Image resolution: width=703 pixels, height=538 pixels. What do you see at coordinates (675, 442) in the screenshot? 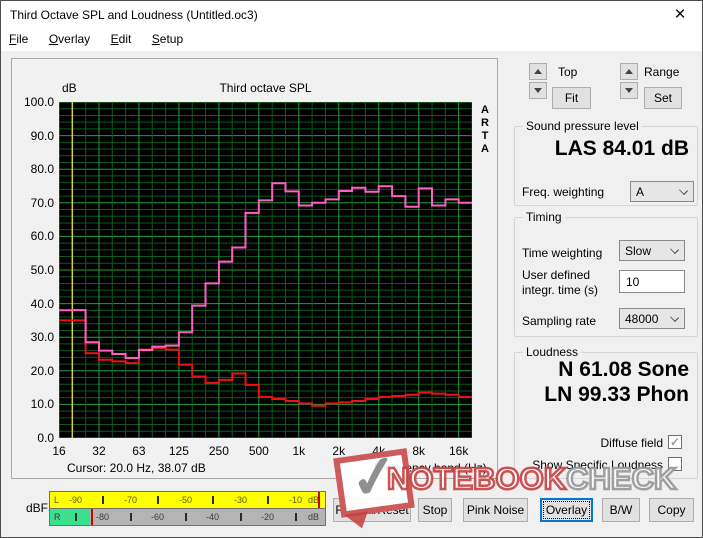
I see `diffuse-field-checkbox: ✓` at bounding box center [675, 442].